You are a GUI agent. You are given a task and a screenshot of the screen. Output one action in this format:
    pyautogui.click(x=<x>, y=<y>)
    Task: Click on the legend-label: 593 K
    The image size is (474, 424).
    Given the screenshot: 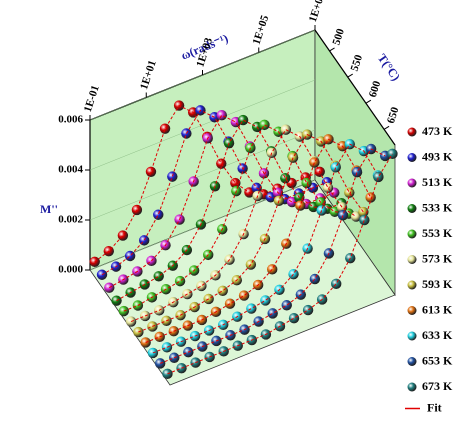 What is the action you would take?
    pyautogui.click(x=437, y=284)
    